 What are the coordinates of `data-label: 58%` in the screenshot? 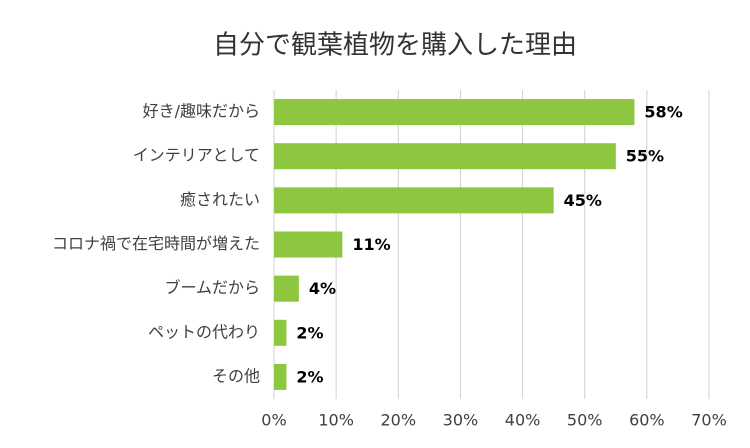 It's located at (663, 112).